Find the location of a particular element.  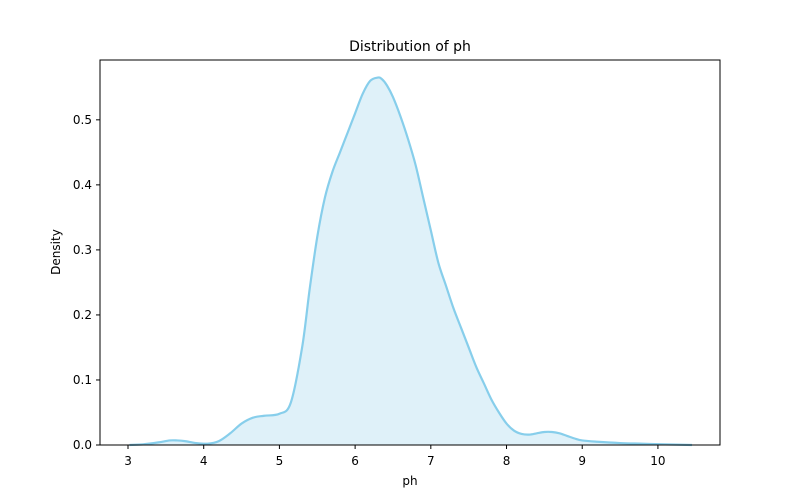

x-tick-label: 4 is located at coordinates (204, 461).